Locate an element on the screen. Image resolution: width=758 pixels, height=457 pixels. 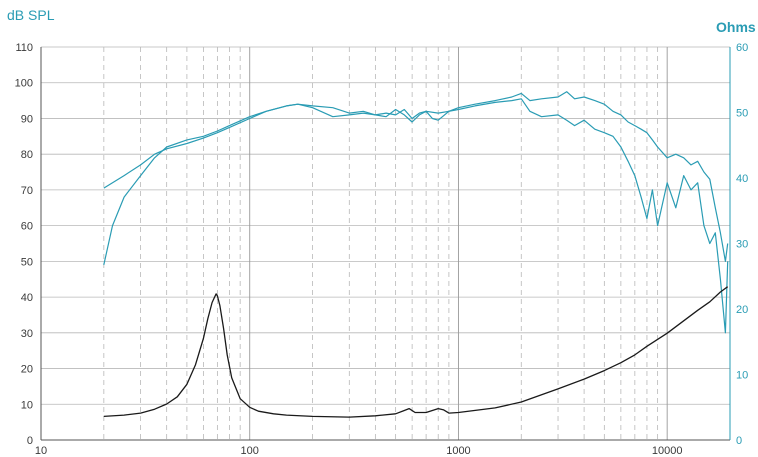
y-left-tick-label: 0 is located at coordinates (30, 441).